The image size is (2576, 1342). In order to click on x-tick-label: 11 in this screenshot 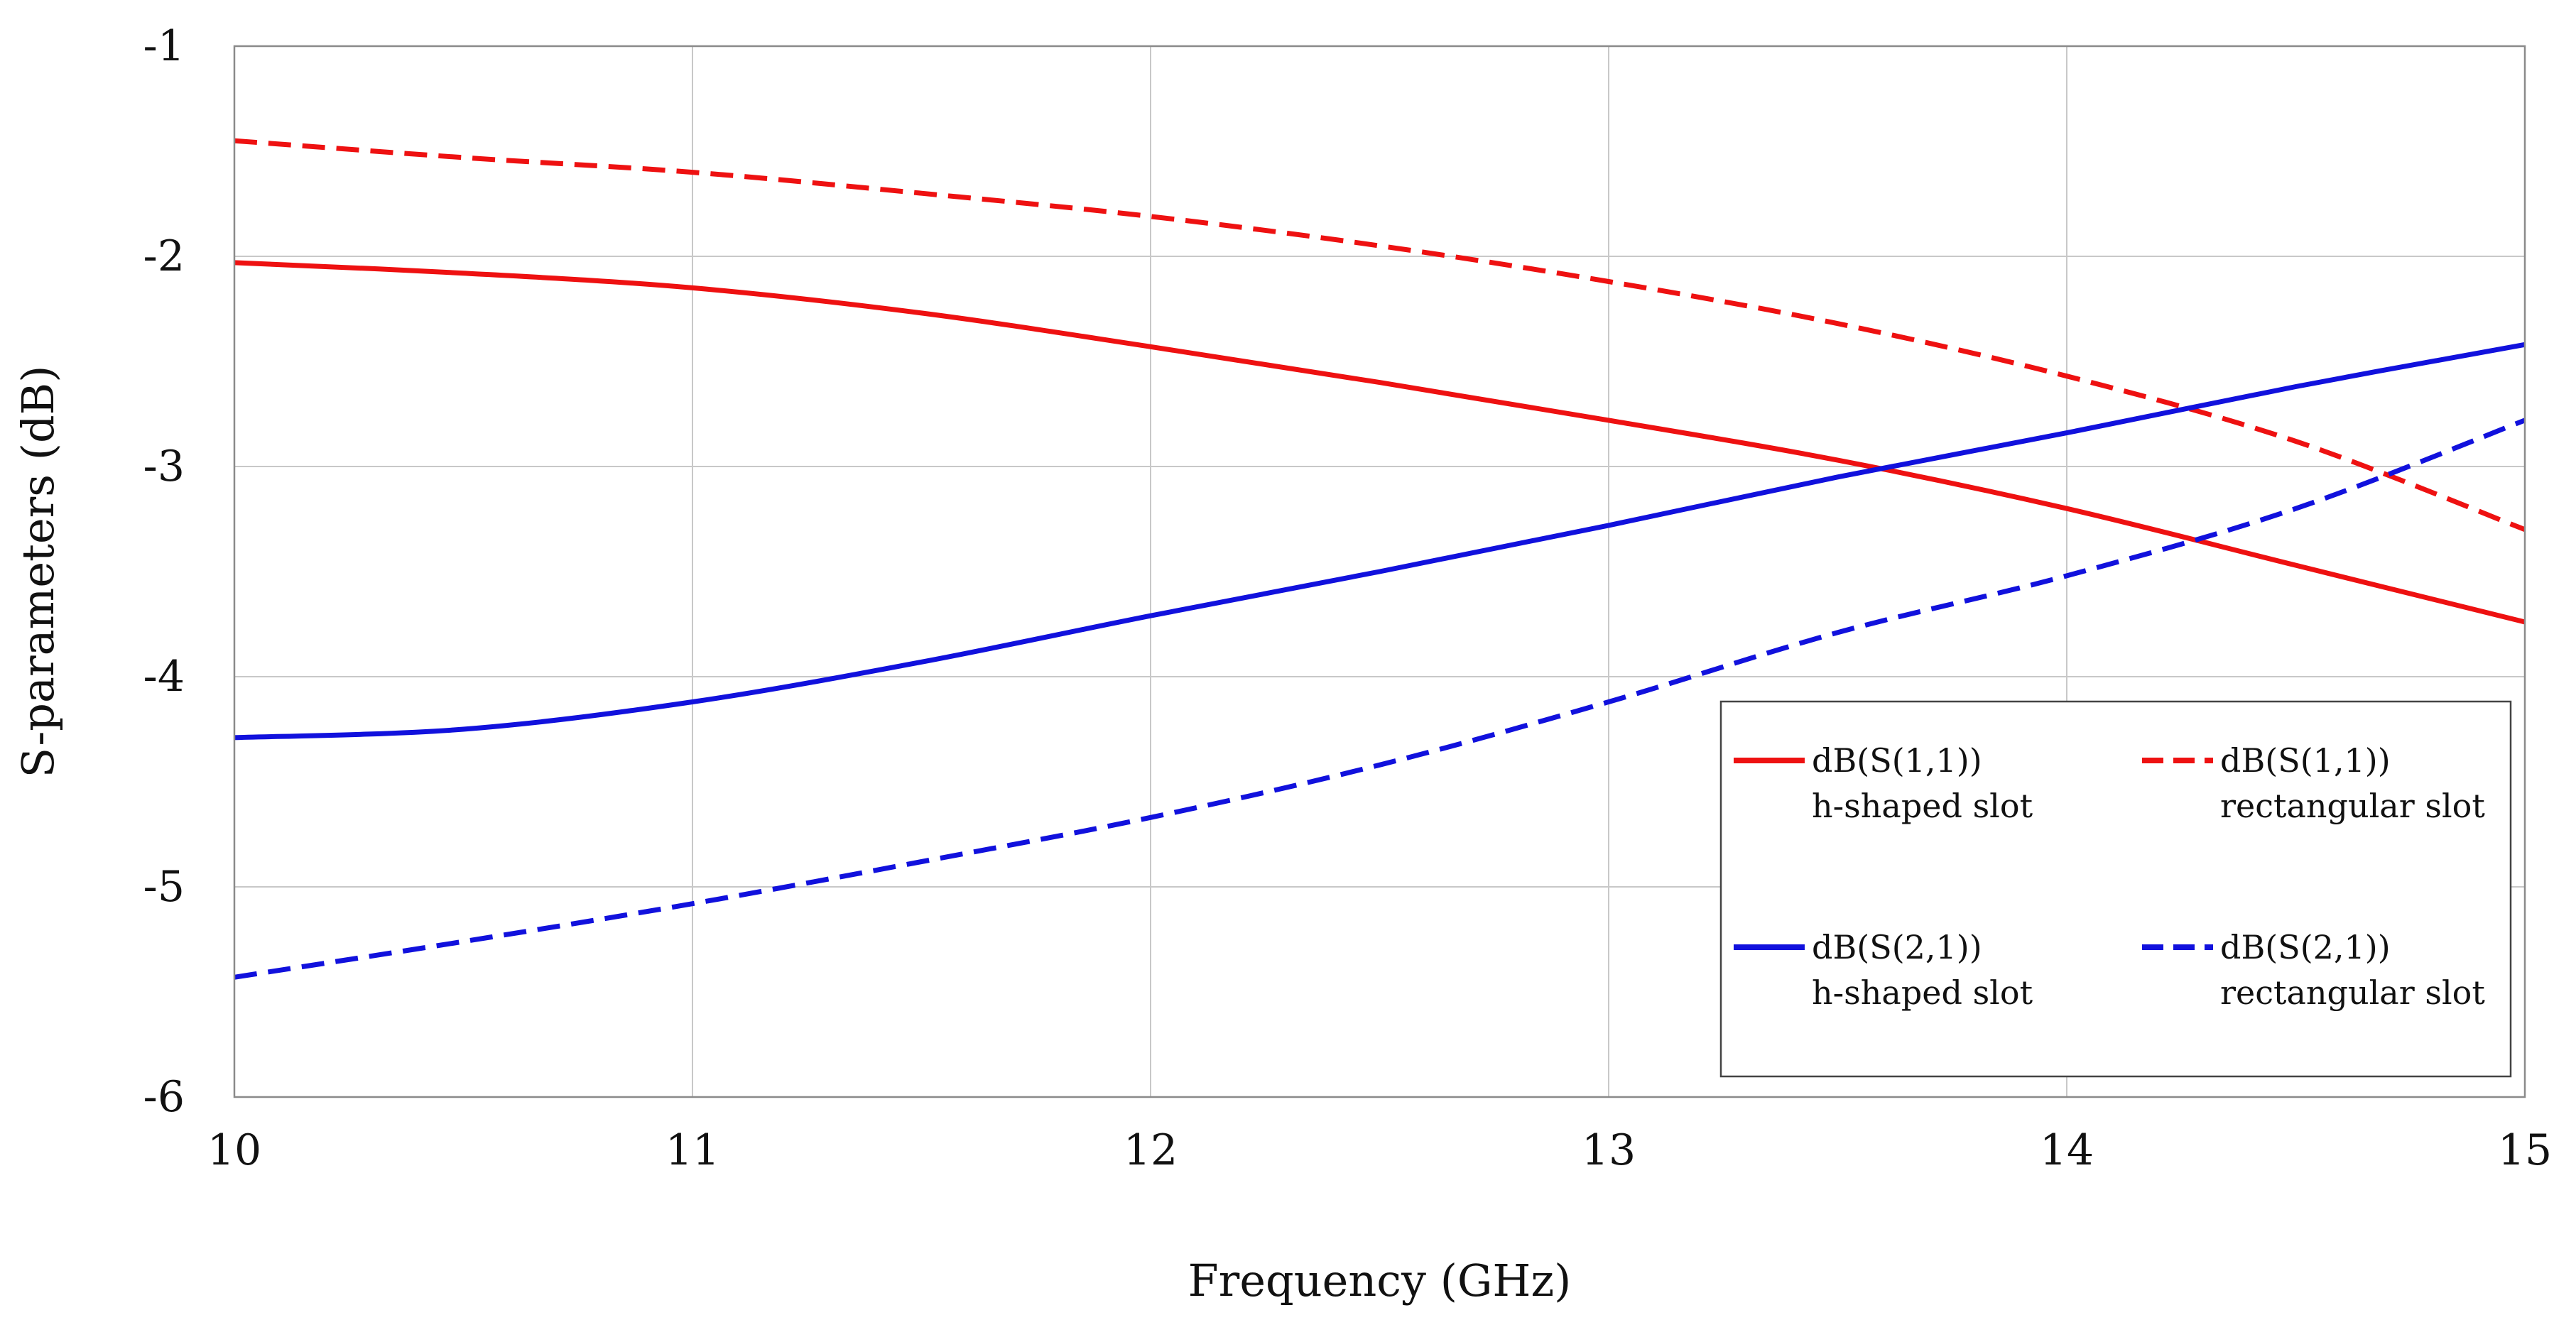, I will do `click(692, 1150)`.